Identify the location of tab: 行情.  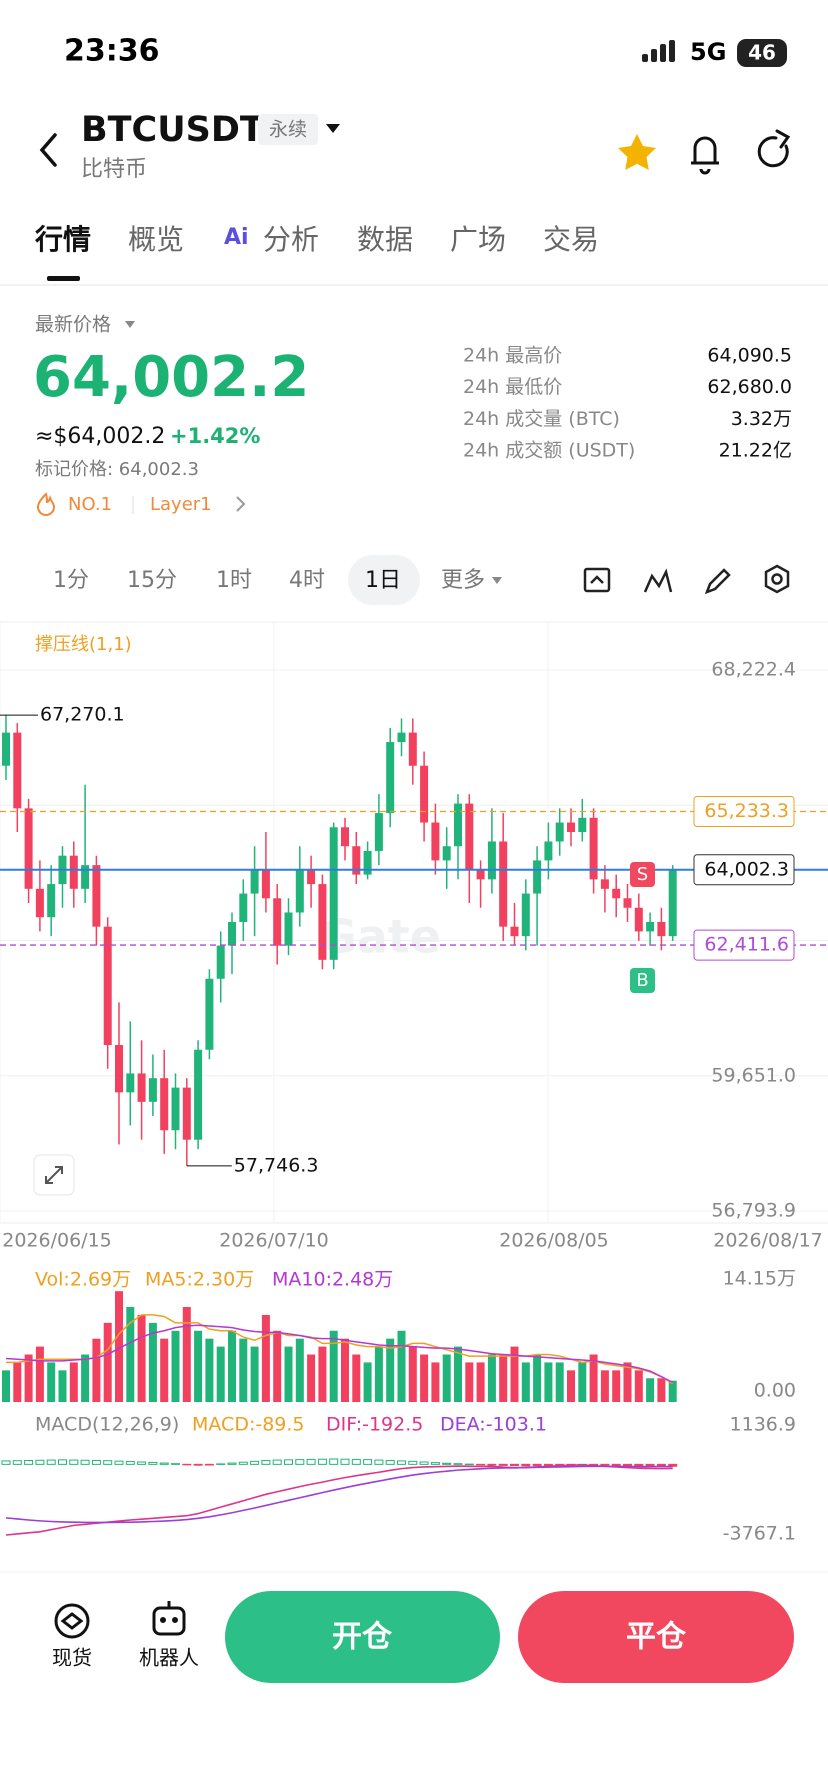
(62, 239).